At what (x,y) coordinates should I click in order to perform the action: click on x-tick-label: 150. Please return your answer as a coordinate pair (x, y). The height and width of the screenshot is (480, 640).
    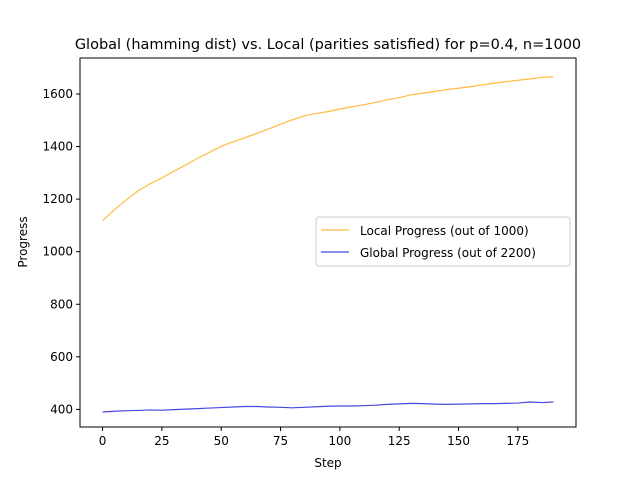
    Looking at the image, I should click on (458, 441).